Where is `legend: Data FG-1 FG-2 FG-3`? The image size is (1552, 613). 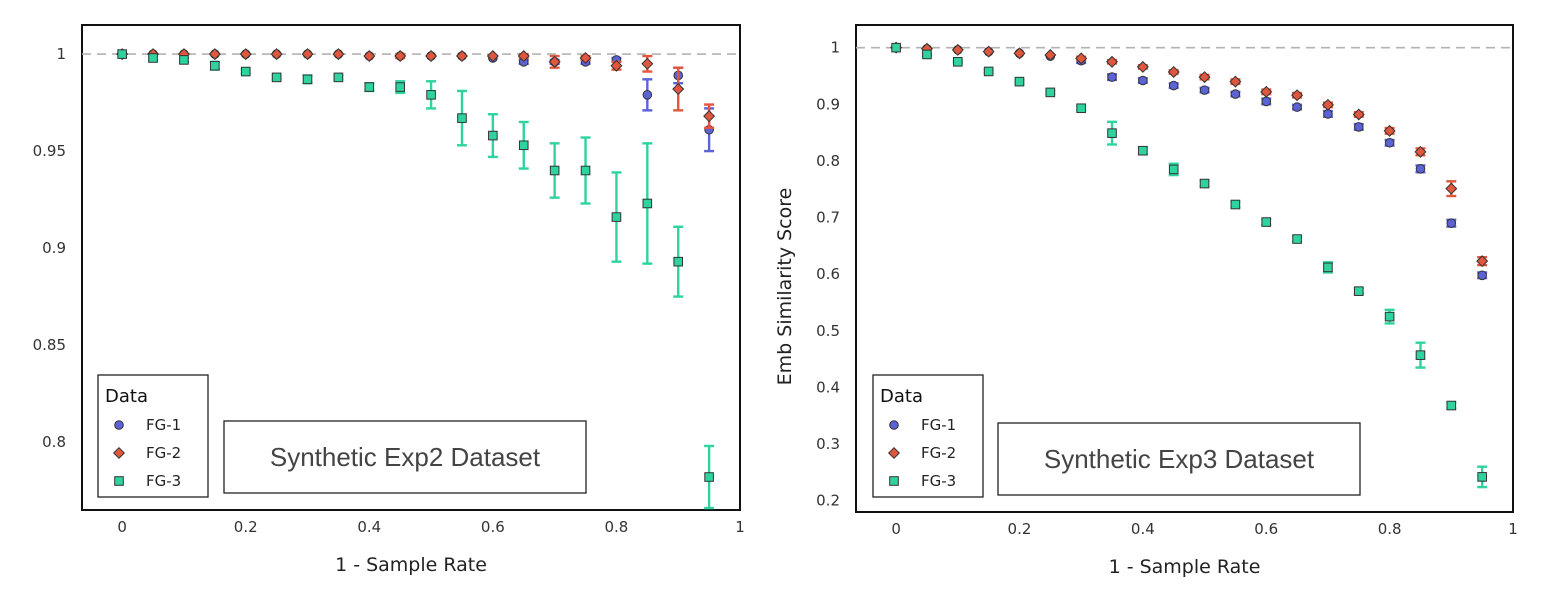
legend: Data FG-1 FG-2 FG-3 is located at coordinates (153, 436).